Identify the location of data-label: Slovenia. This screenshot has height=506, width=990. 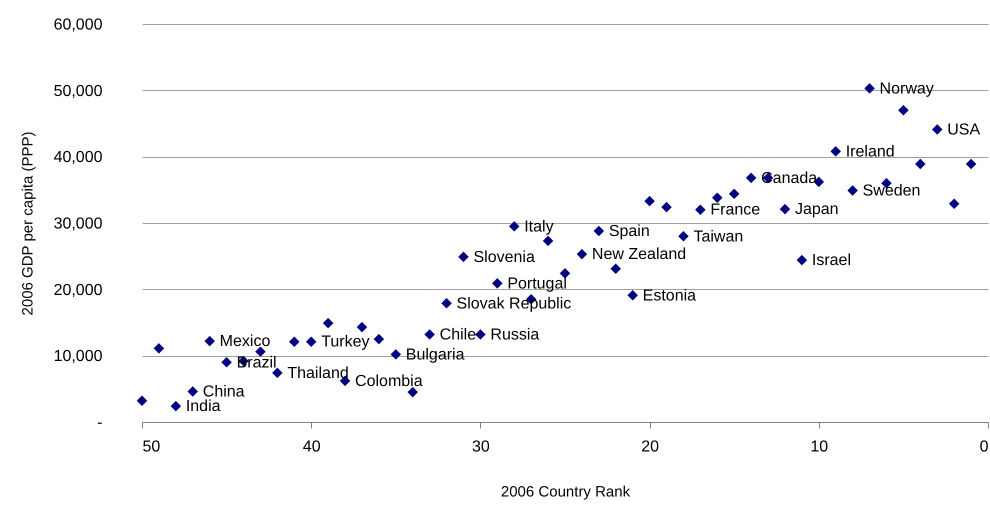
(504, 257).